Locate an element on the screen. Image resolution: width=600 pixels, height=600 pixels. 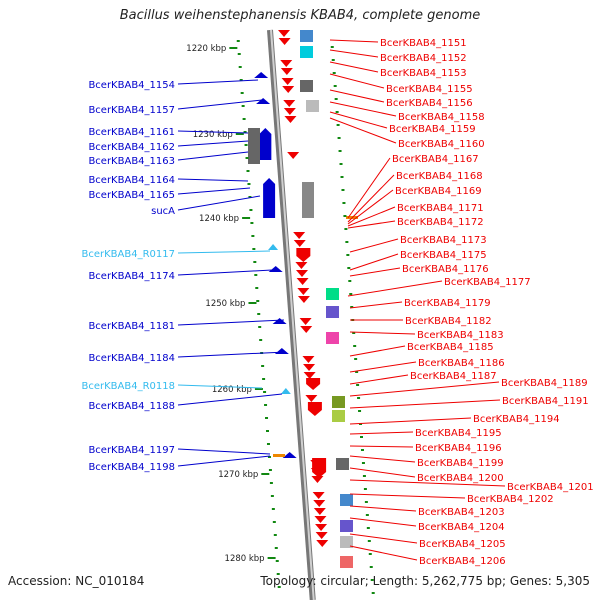
left-gene-label: sucA is located at coordinates (163, 211).